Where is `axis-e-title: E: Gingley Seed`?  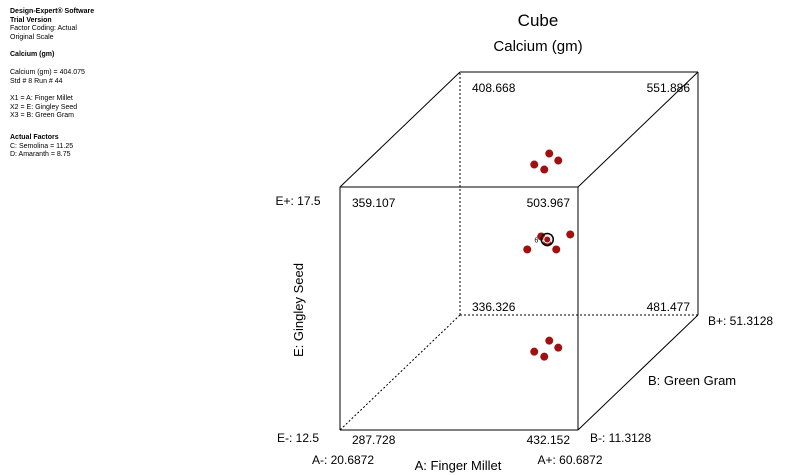 axis-e-title: E: Gingley Seed is located at coordinates (298, 310).